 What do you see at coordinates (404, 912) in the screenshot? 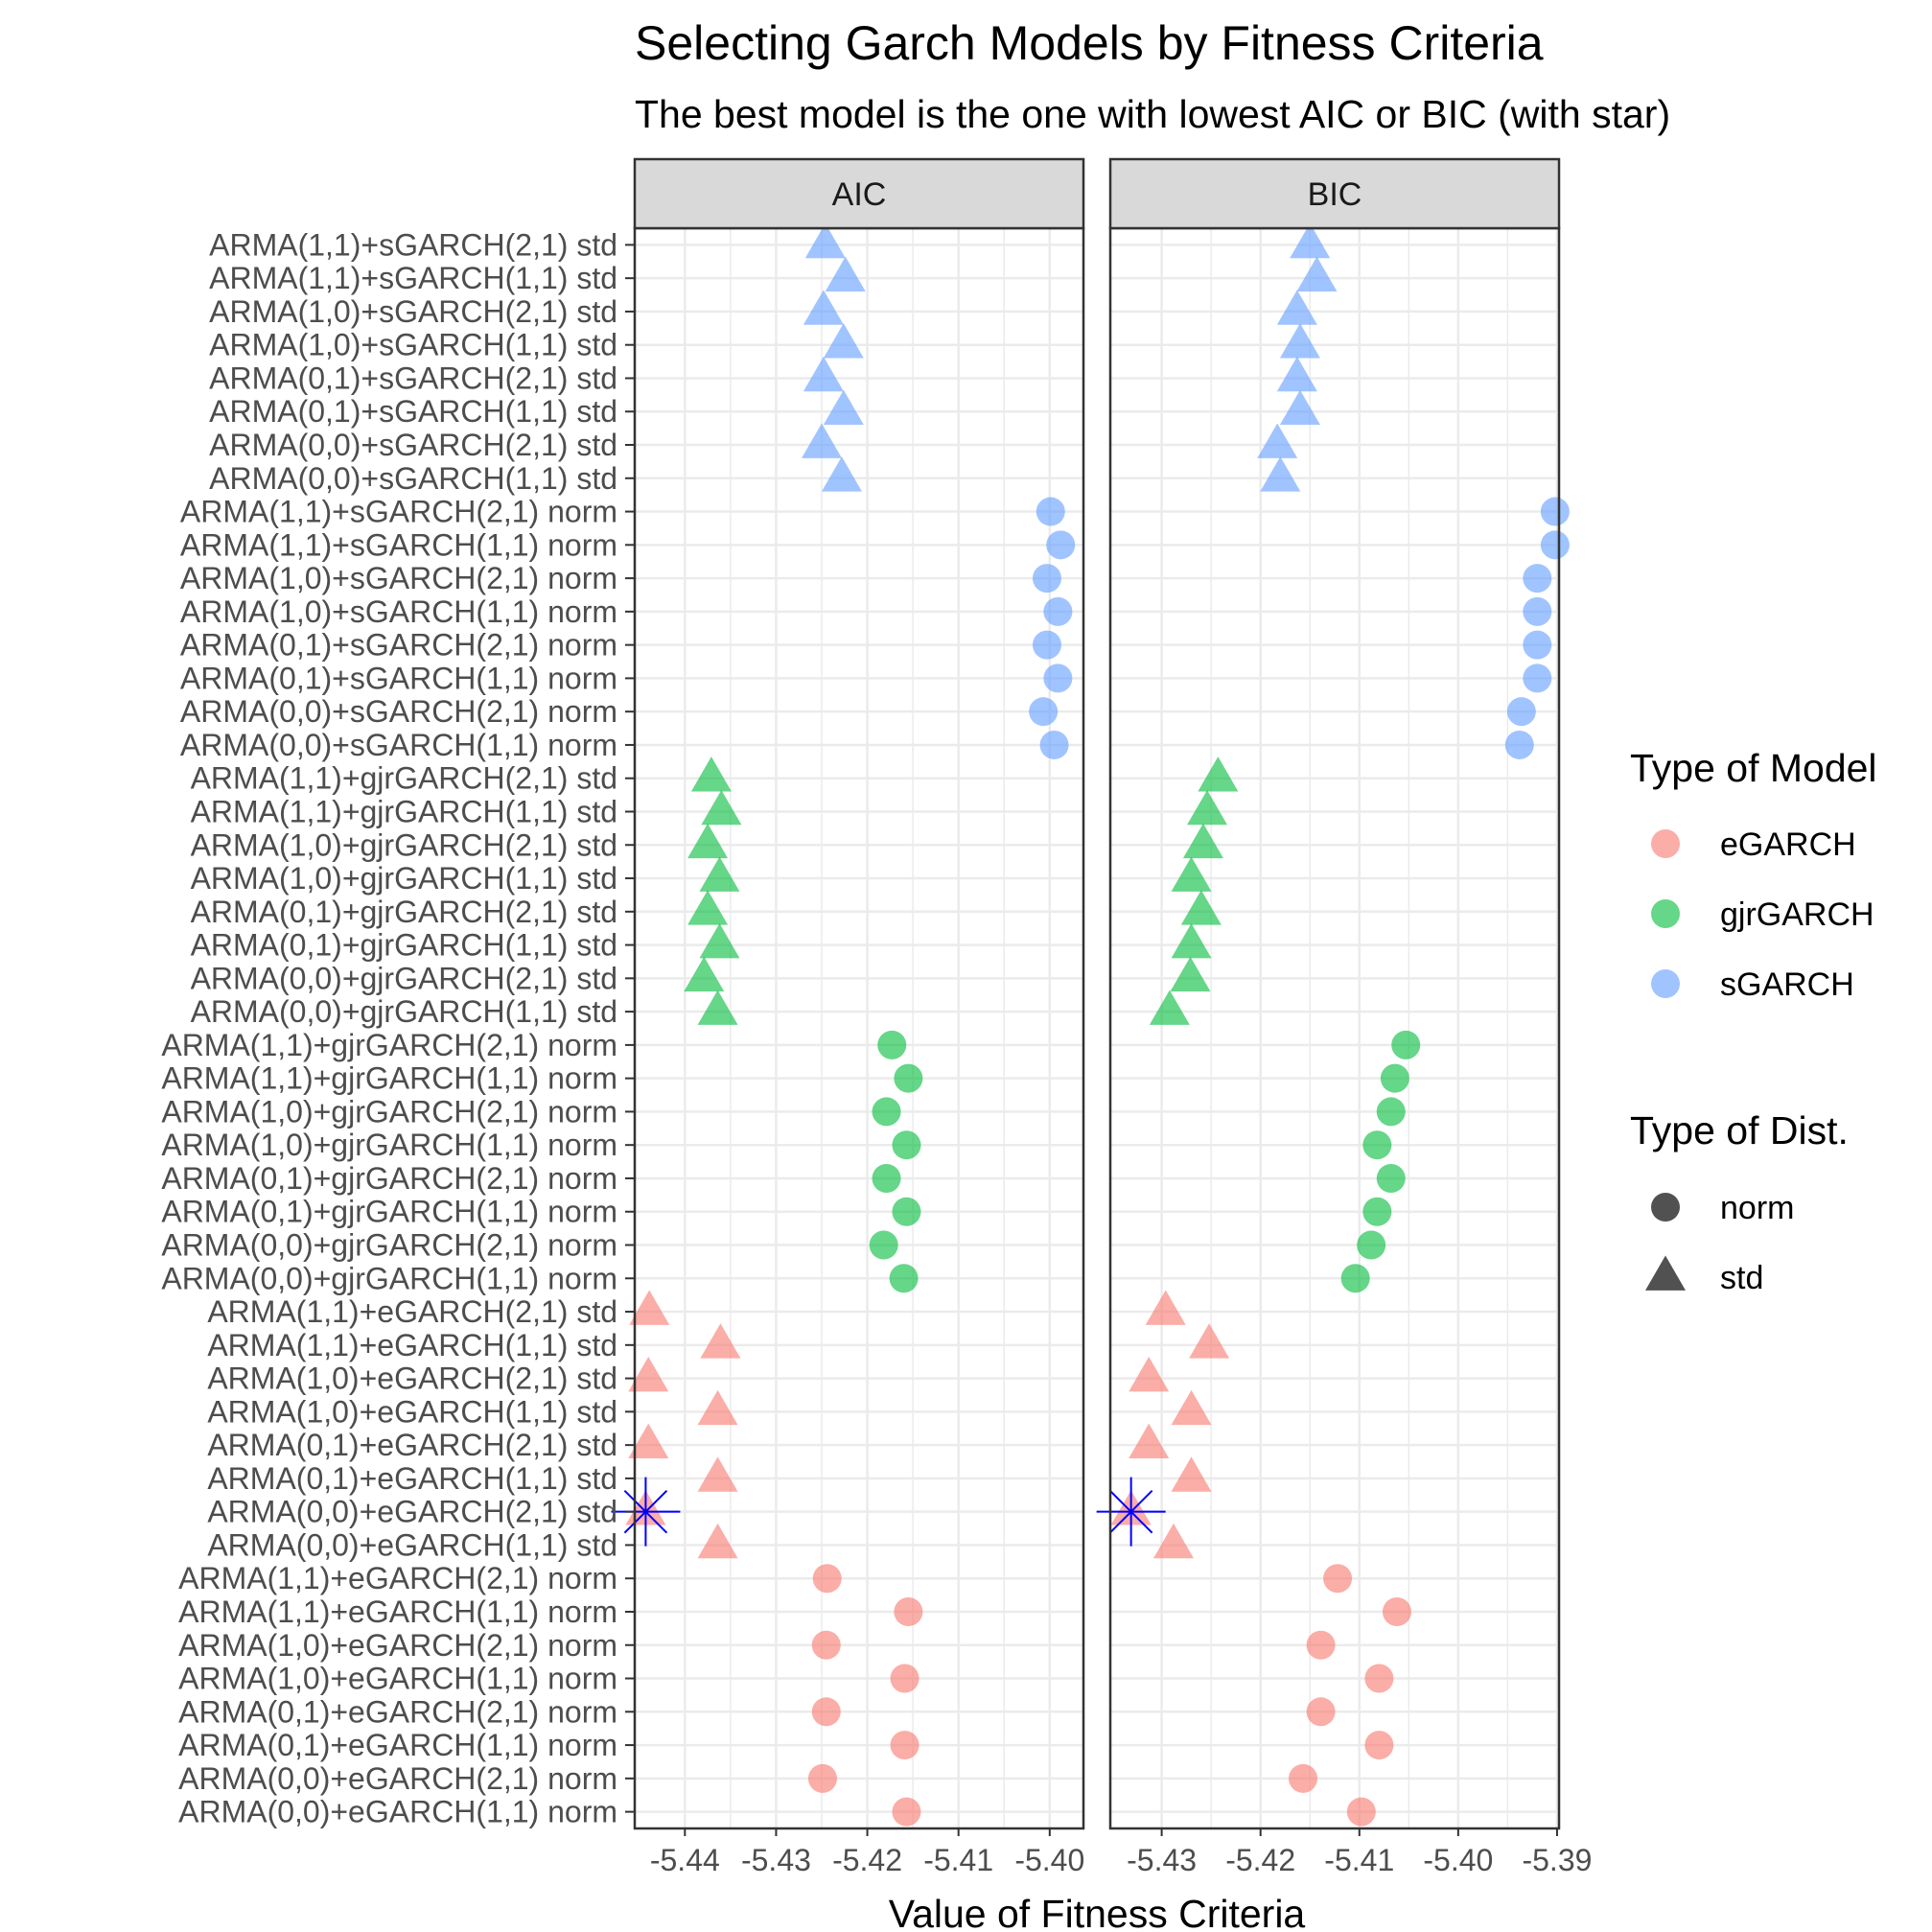
I see `y-tick-label: ARMA(0,1)+gjrGARCH(2,1) std` at bounding box center [404, 912].